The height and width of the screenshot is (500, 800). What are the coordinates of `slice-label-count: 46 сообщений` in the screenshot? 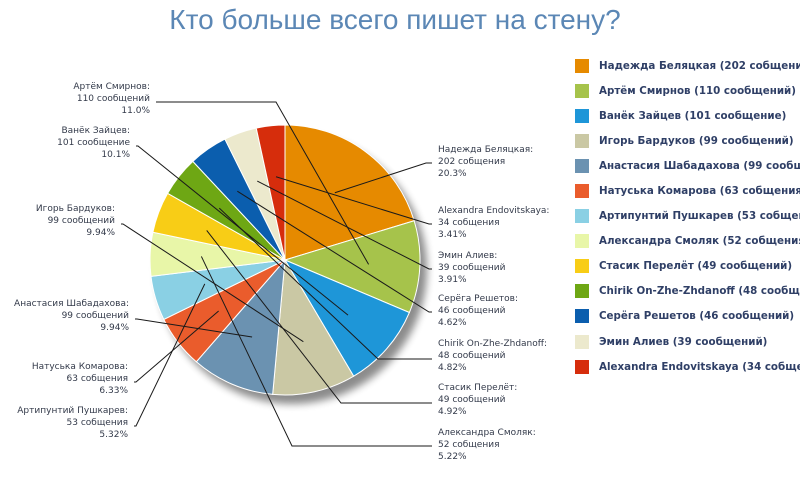 It's located at (472, 311).